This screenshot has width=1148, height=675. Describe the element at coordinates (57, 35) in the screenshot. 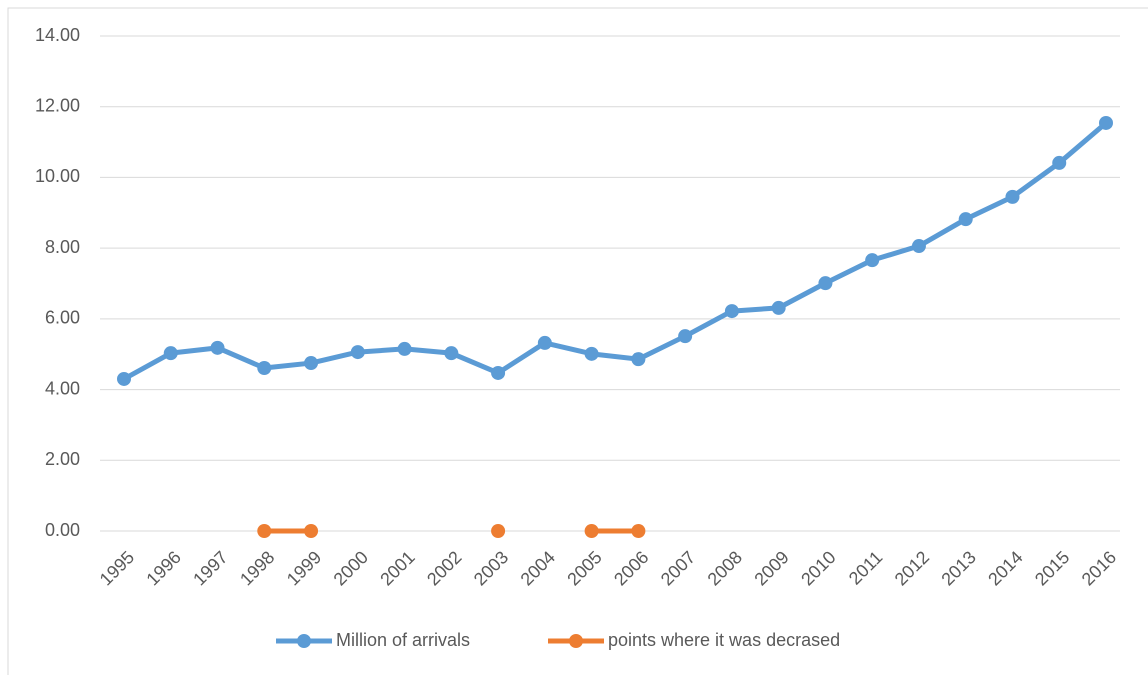

I see `y-tick-label: 14.00` at that location.